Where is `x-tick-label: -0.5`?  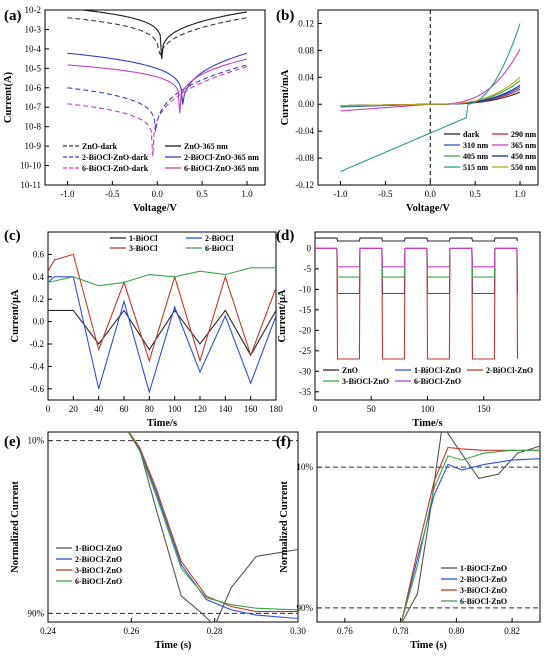
x-tick-label: -0.5 is located at coordinates (385, 194).